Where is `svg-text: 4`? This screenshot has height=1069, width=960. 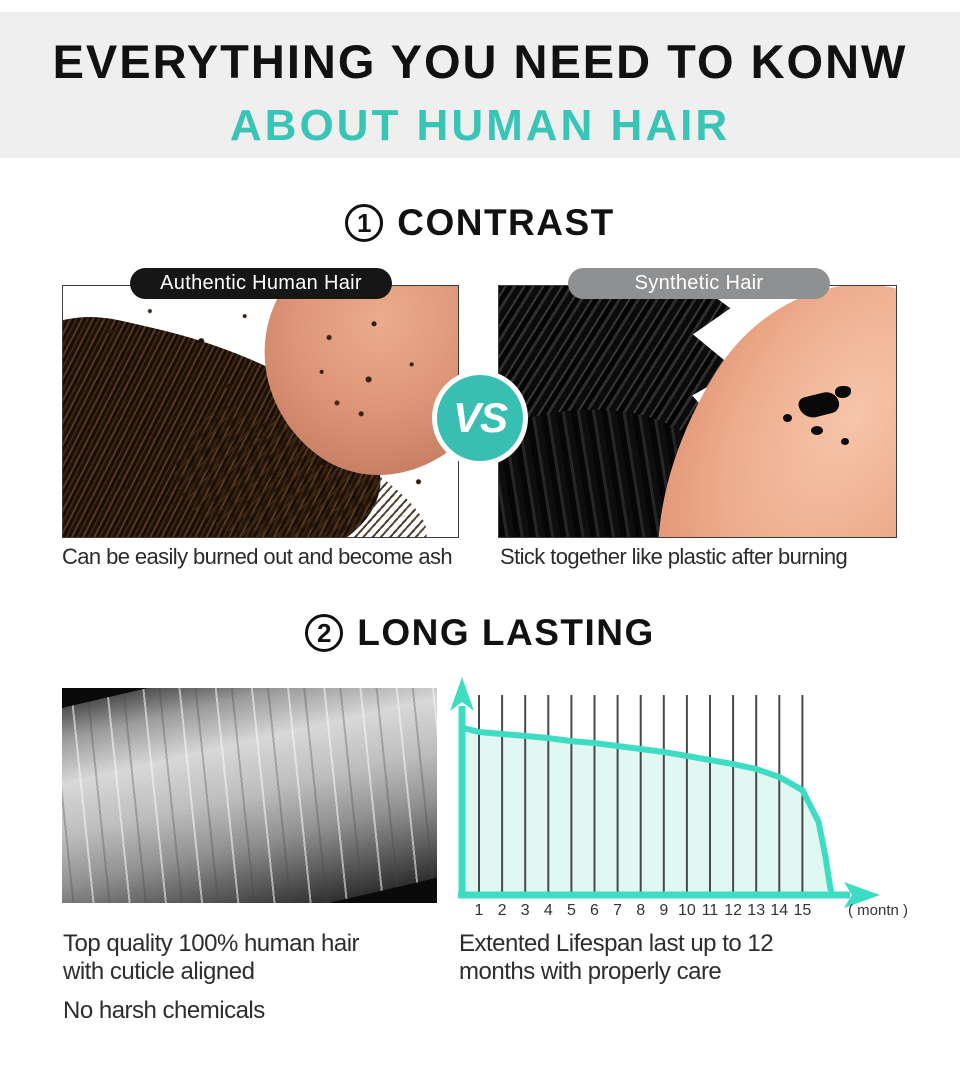 svg-text: 4 is located at coordinates (548, 910).